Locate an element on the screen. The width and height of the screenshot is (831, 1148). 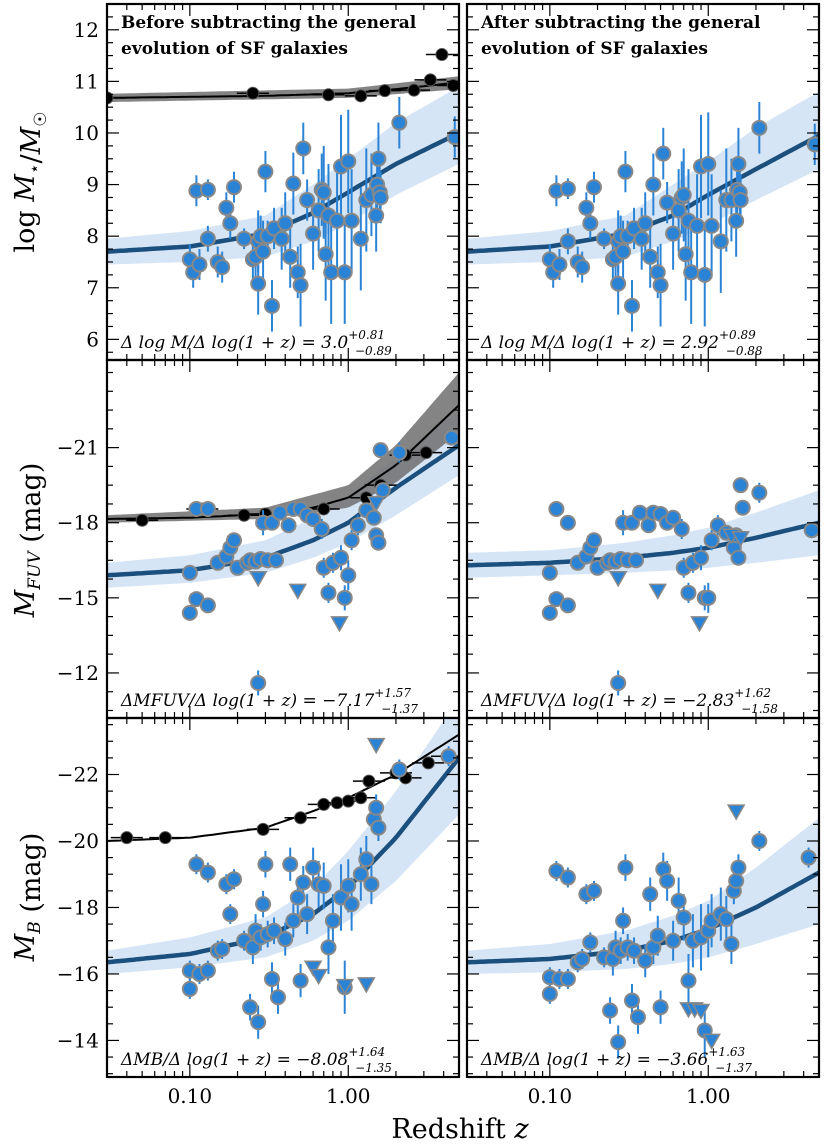
x-tick-label: 1.00 is located at coordinates (708, 1096).